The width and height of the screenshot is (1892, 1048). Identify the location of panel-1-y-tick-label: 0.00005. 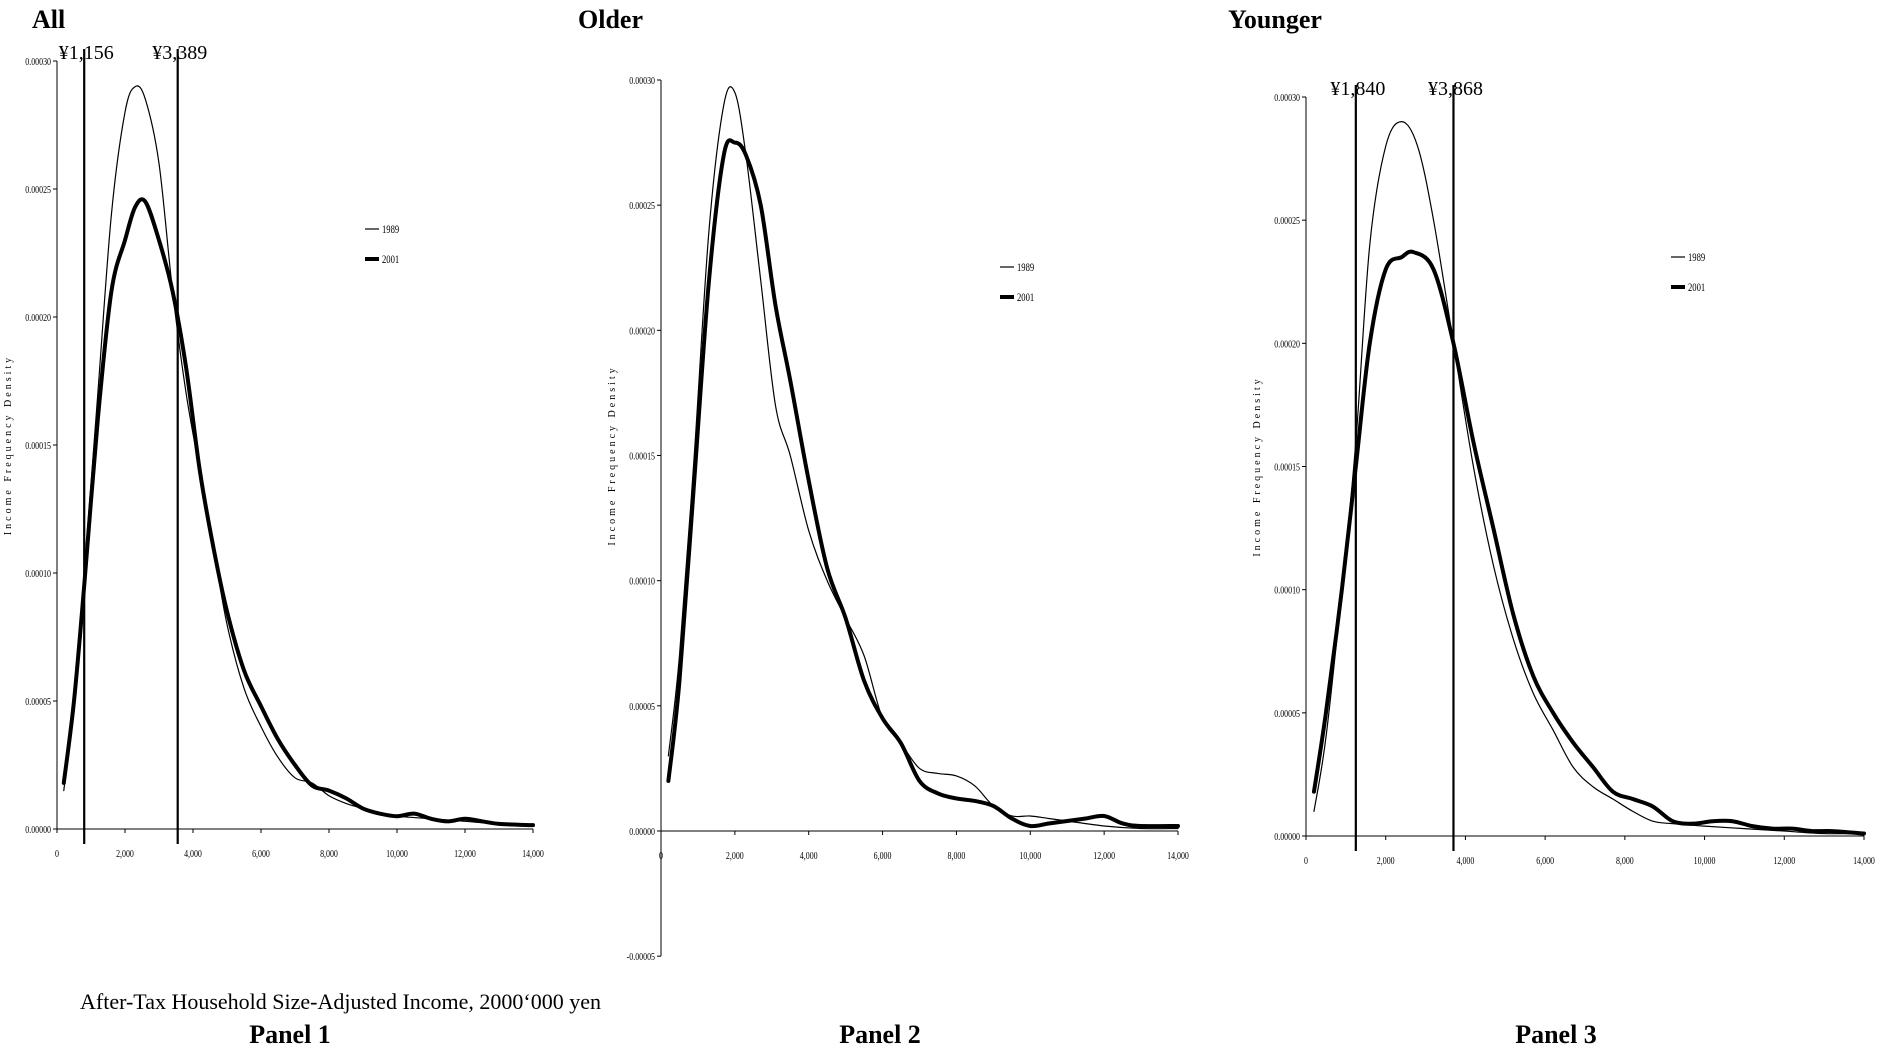
(38, 702).